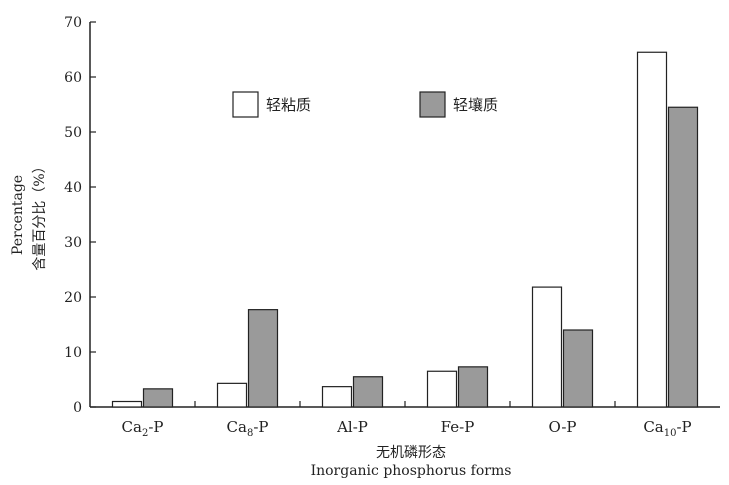 The image size is (729, 485). What do you see at coordinates (73, 298) in the screenshot?
I see `y-tick-label: 20` at bounding box center [73, 298].